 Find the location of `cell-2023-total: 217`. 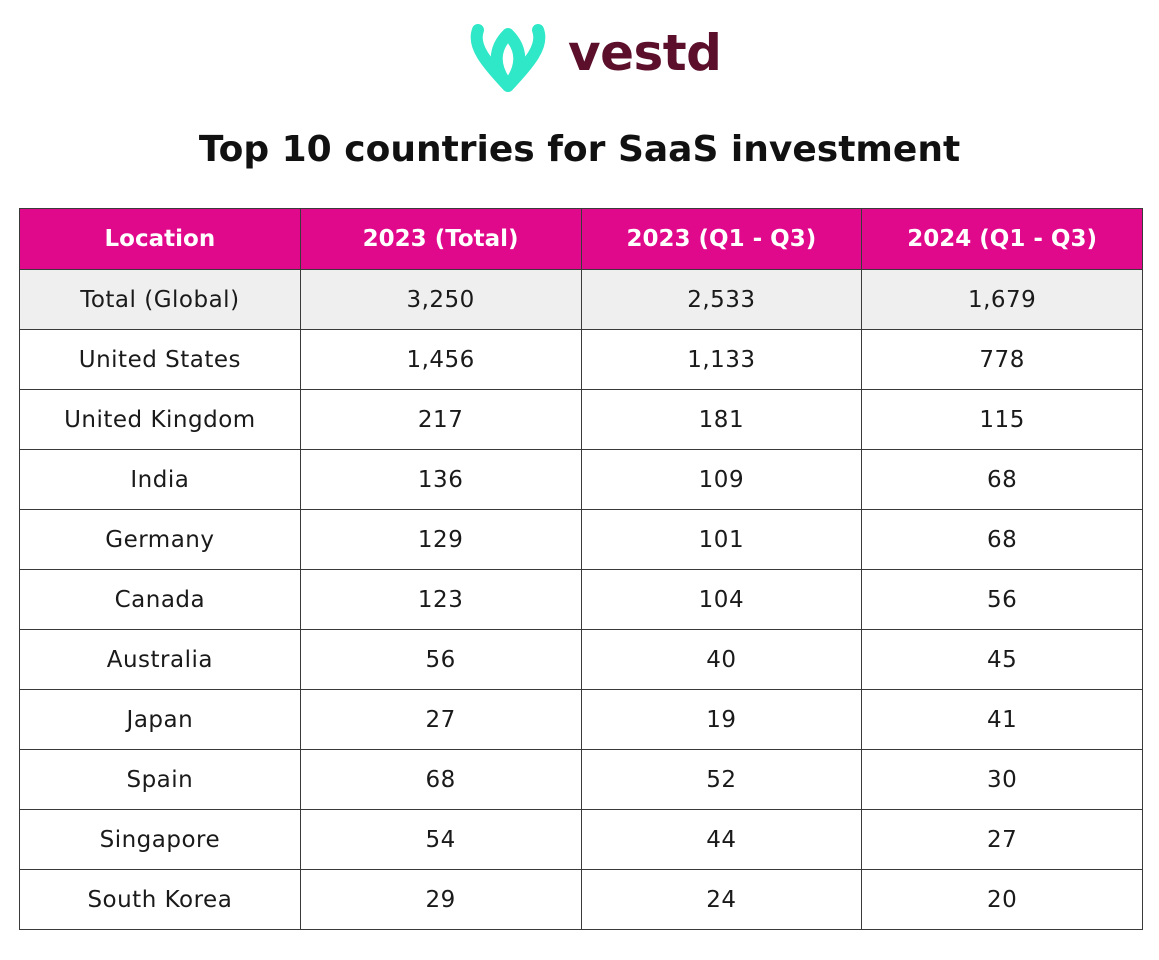

cell-2023-total: 217 is located at coordinates (440, 419).